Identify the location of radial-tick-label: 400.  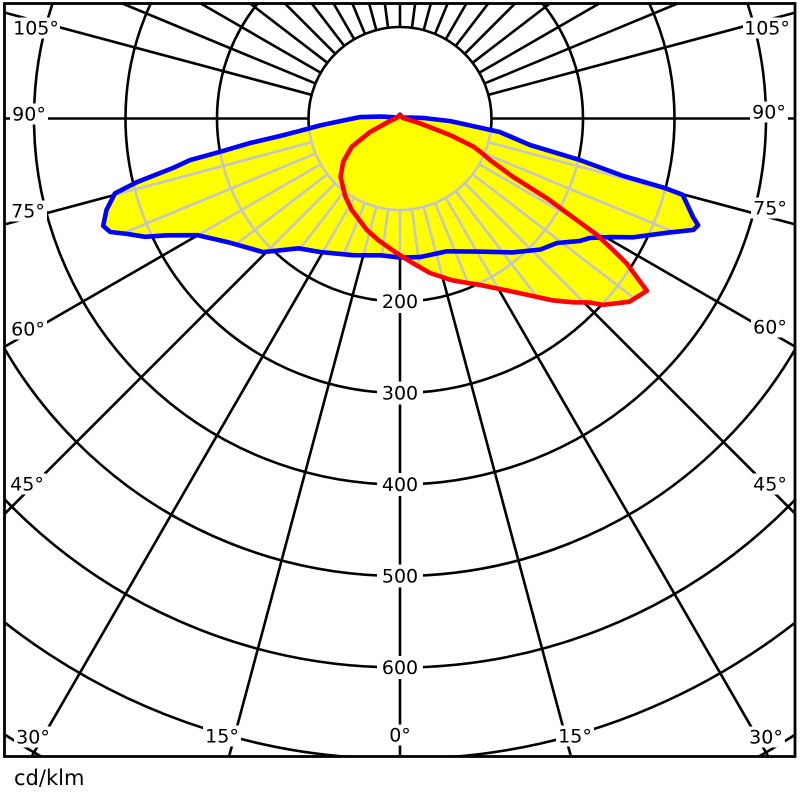
(400, 485).